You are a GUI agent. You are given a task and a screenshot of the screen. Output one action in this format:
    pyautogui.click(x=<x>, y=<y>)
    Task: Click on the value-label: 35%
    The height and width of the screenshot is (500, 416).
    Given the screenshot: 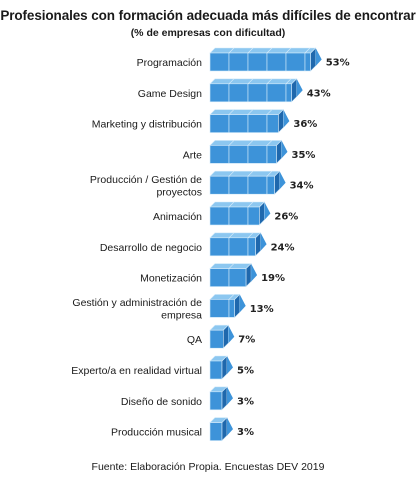 What is the action you would take?
    pyautogui.click(x=304, y=155)
    